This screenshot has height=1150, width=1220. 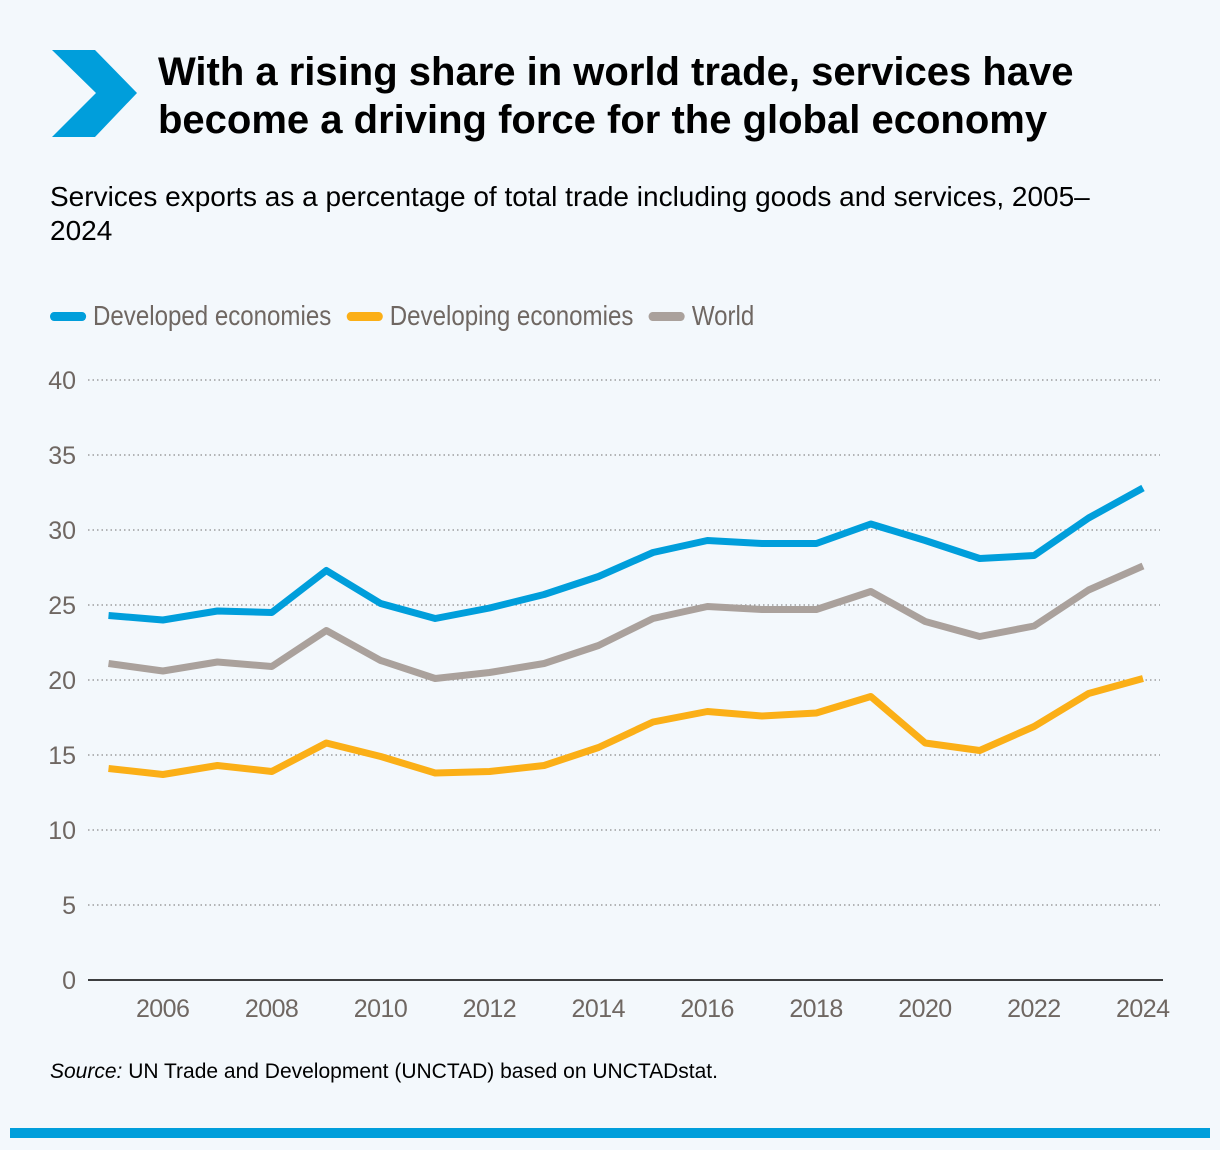 What do you see at coordinates (69, 981) in the screenshot?
I see `y-tick-label: 0` at bounding box center [69, 981].